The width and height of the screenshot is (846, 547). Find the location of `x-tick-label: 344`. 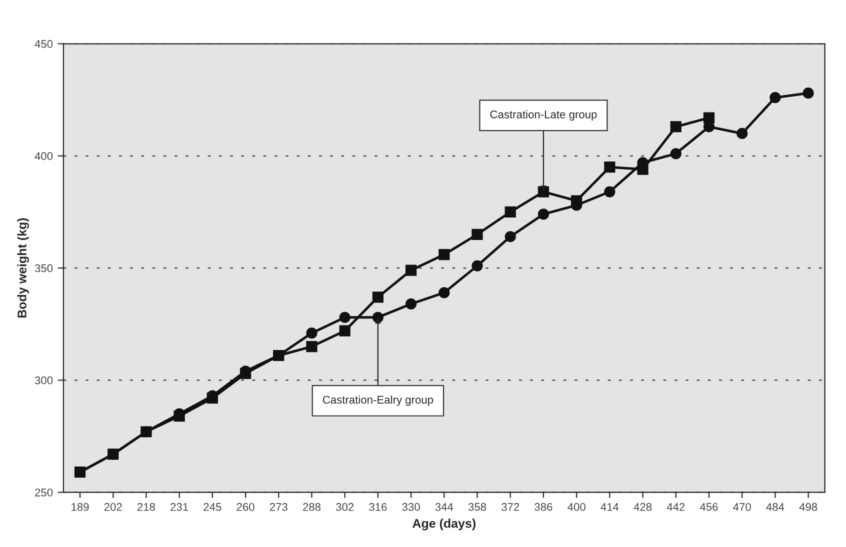

x-tick-label: 344 is located at coordinates (444, 507).